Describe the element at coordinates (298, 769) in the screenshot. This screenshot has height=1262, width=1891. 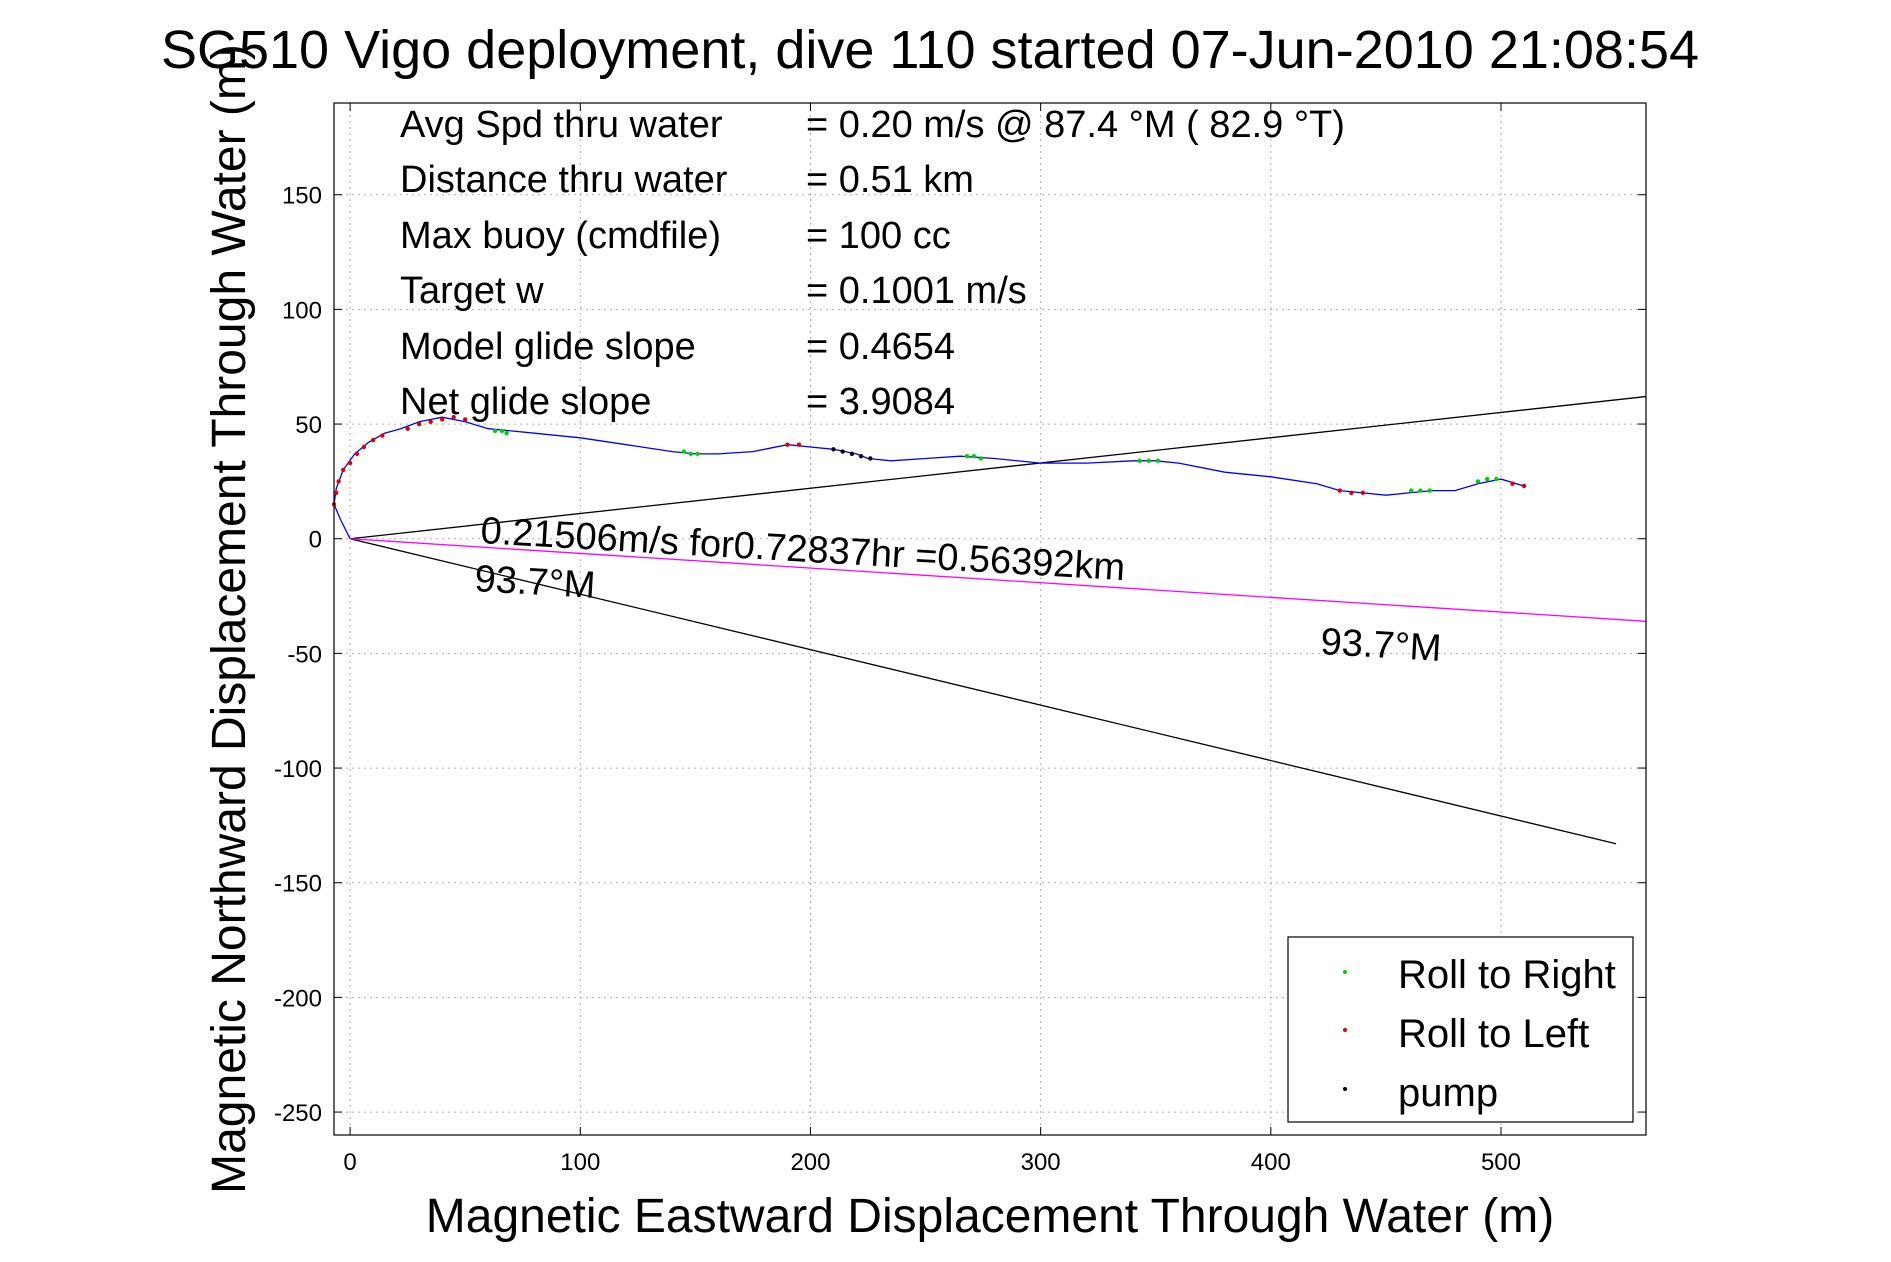
I see `y-tick-label: -100` at that location.